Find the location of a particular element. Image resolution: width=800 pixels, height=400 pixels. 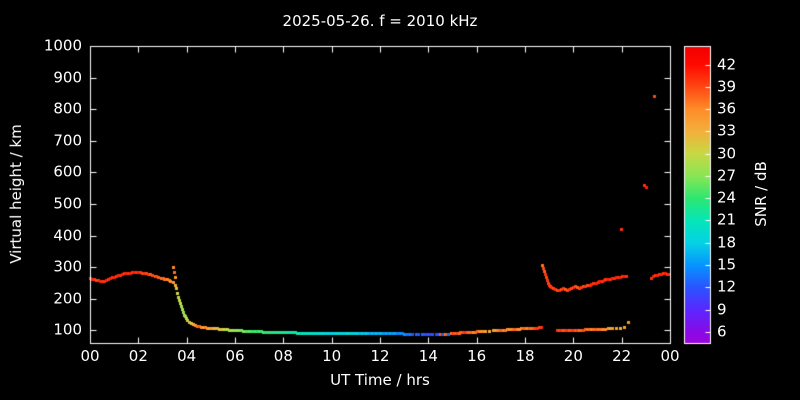

colorbar-tick-label: 36 is located at coordinates (727, 108).